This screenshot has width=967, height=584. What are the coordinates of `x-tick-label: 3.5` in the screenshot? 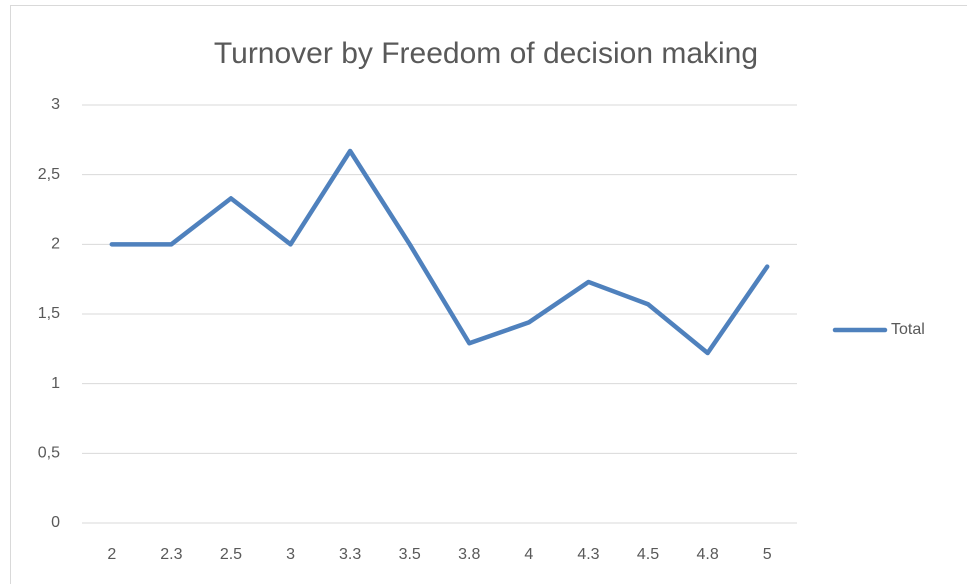 It's located at (410, 554).